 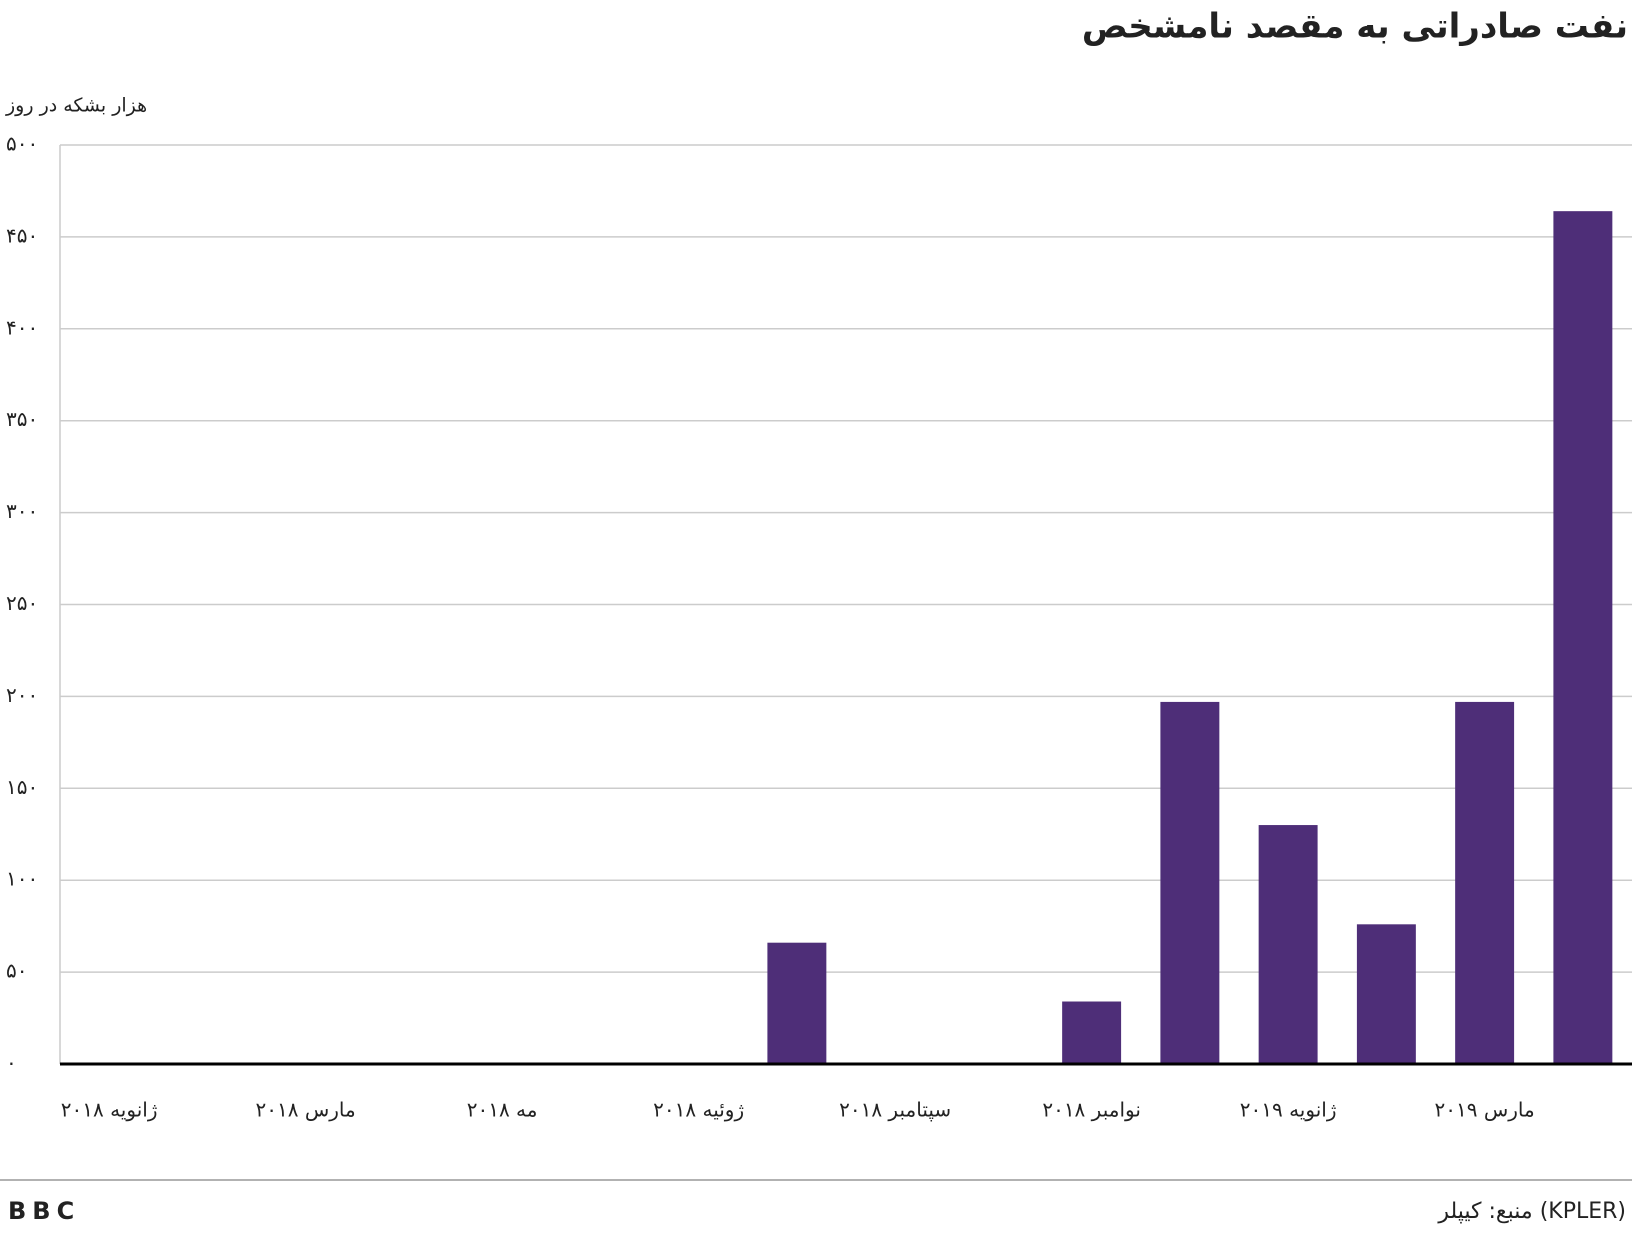 I want to click on y-tick-label: ۲۰۰, so click(x=22, y=695).